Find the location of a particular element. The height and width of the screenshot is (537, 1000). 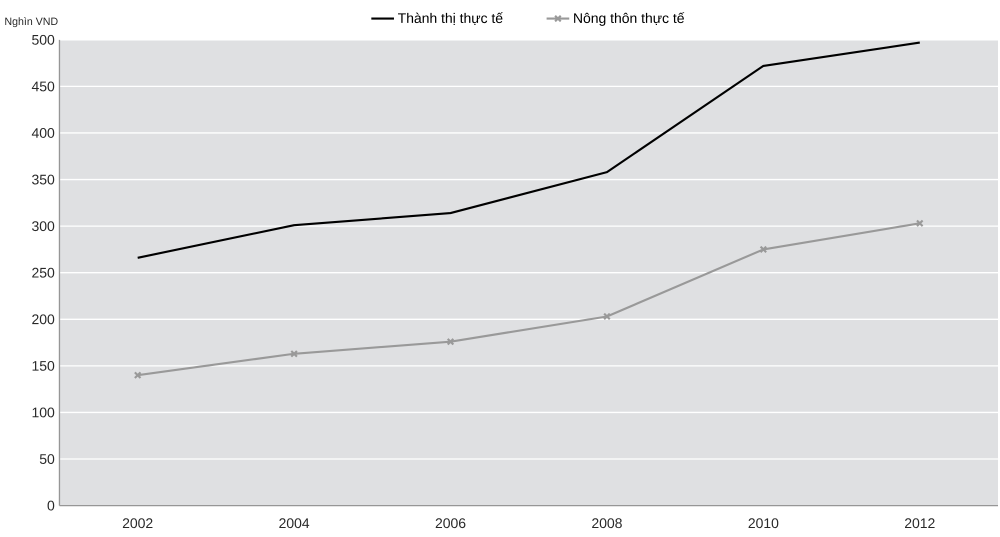

y-tick-label: 200 is located at coordinates (43, 319).